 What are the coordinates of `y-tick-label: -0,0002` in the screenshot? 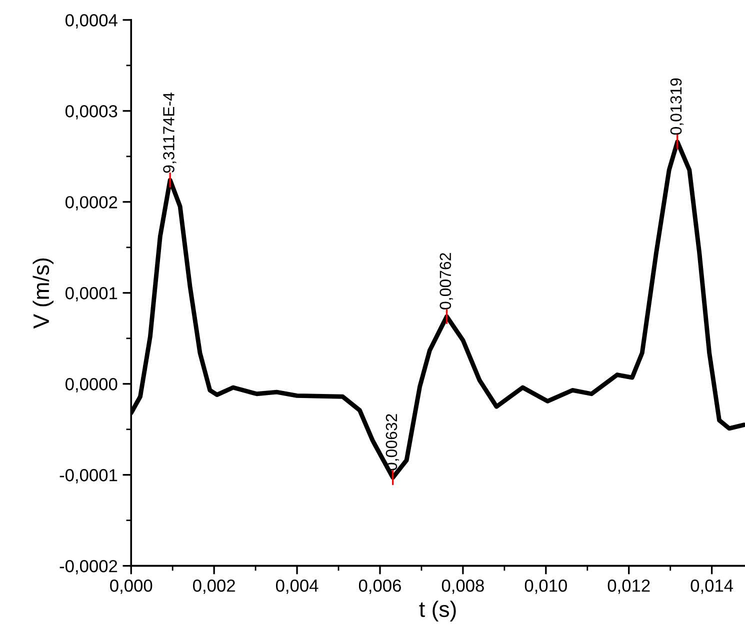 It's located at (89, 567).